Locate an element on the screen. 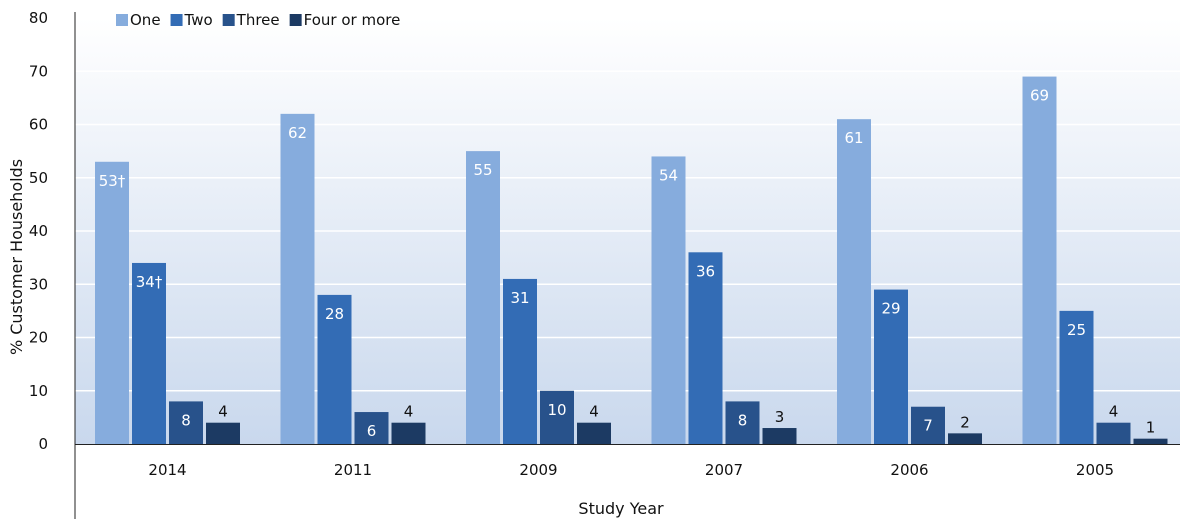  data-label: 25 is located at coordinates (1076, 330).